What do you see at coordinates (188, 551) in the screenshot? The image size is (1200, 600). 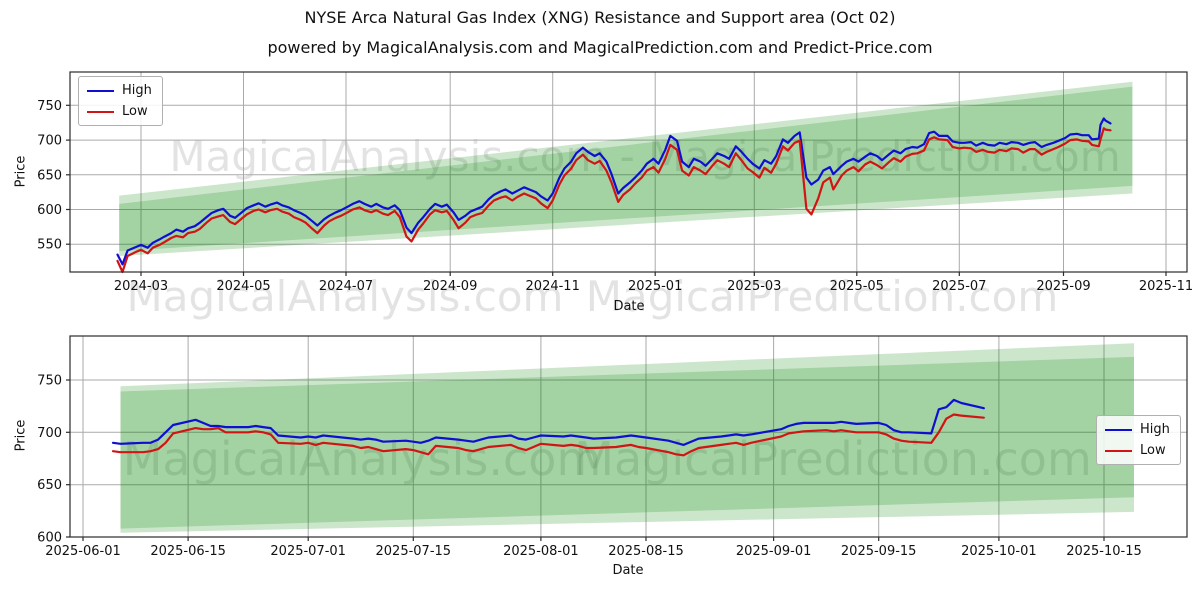 I see `x-tick-label: 2025-06-15` at bounding box center [188, 551].